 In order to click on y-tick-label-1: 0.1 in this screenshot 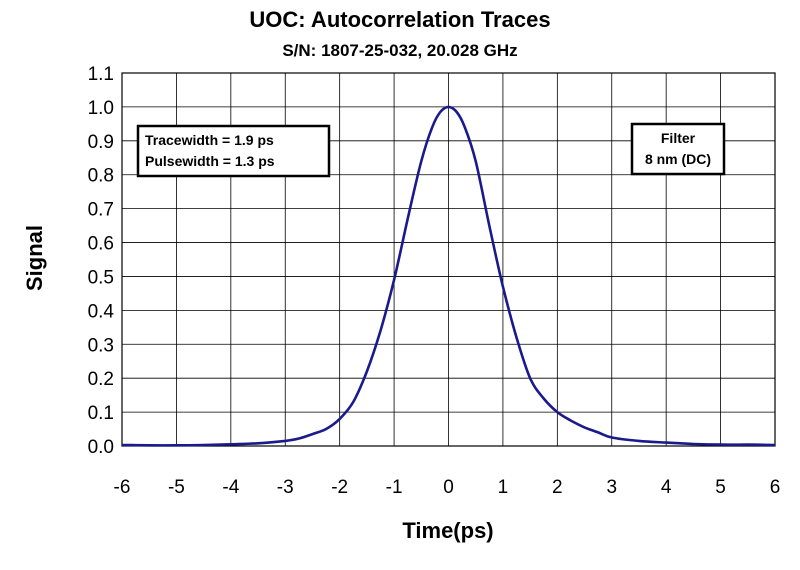, I will do `click(101, 413)`.